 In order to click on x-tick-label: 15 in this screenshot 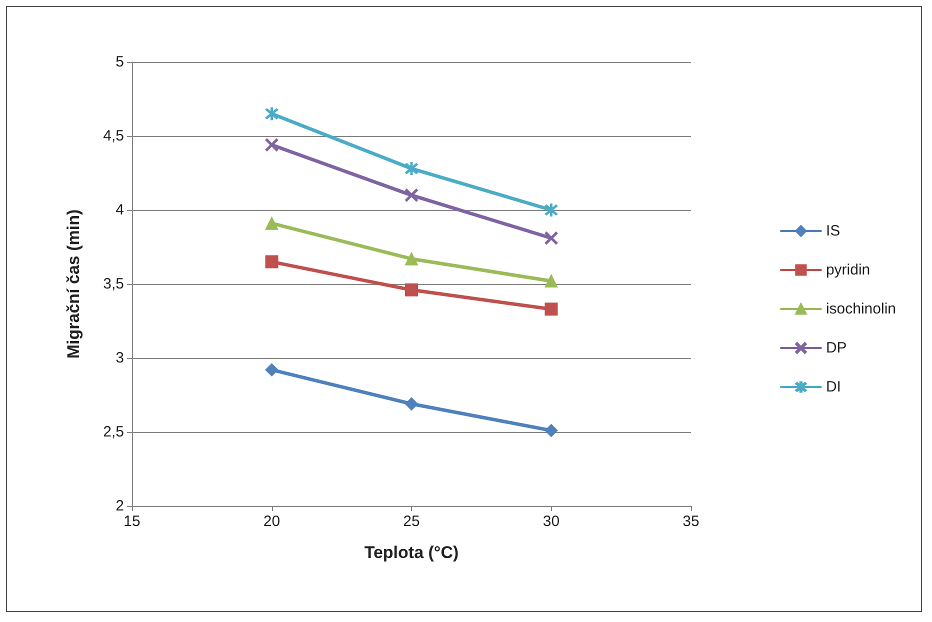, I will do `click(132, 521)`.